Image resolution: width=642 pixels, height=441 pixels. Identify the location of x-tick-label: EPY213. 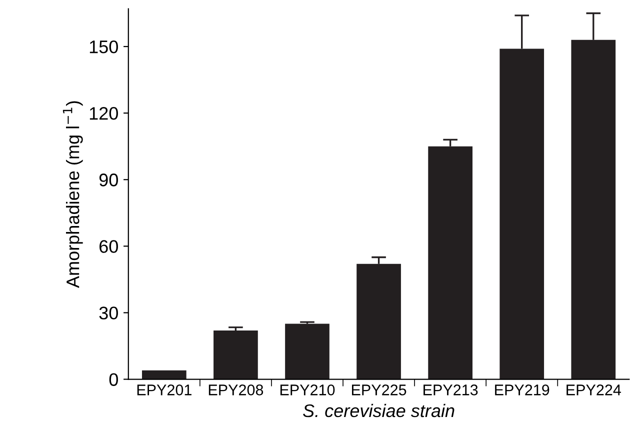
(451, 390).